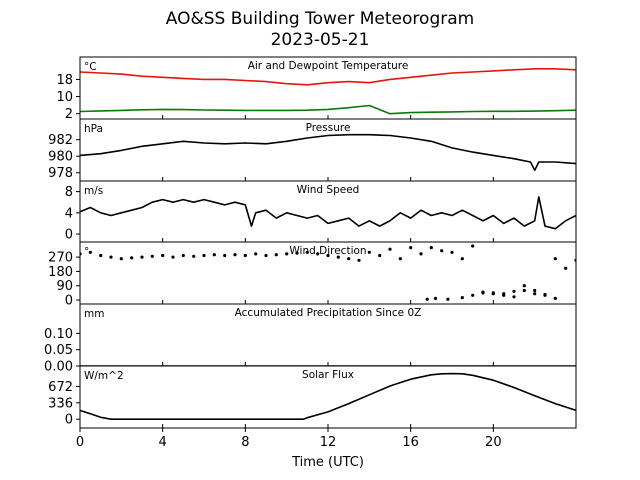  I want to click on panel-2-ytick-label-3: 982, so click(60, 140).